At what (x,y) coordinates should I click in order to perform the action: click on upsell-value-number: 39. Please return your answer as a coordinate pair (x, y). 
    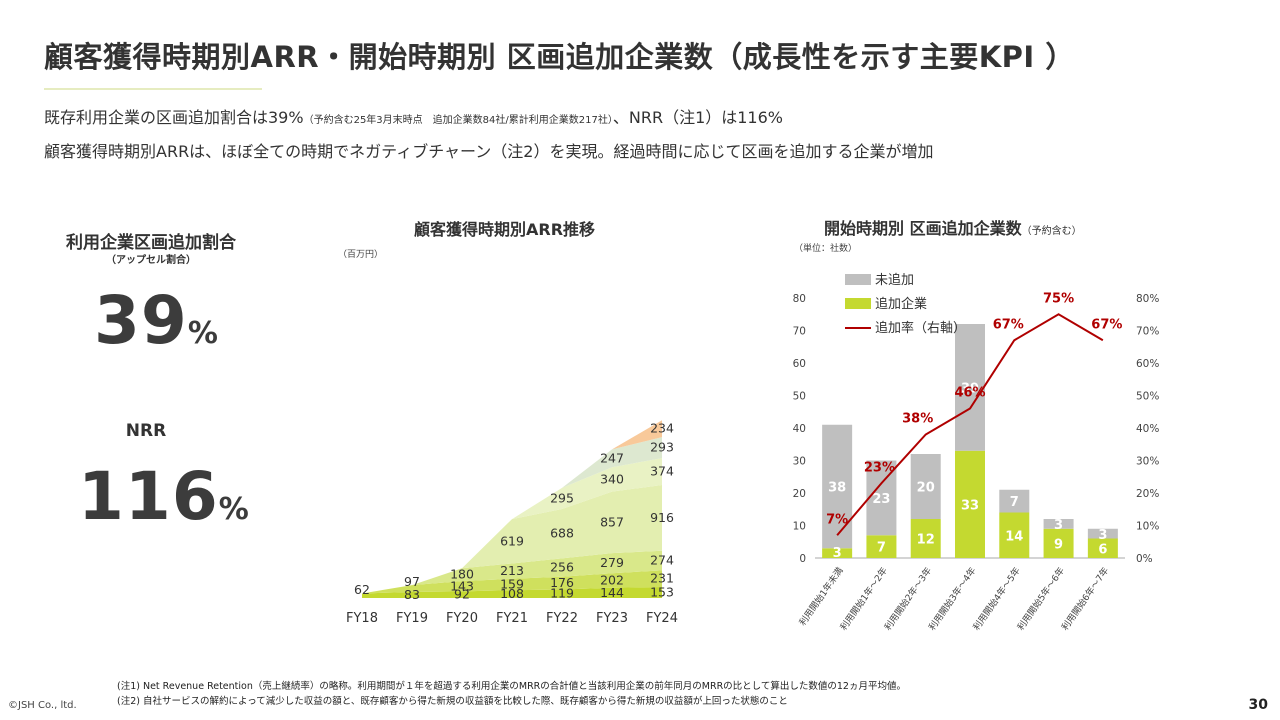
    Looking at the image, I should click on (141, 320).